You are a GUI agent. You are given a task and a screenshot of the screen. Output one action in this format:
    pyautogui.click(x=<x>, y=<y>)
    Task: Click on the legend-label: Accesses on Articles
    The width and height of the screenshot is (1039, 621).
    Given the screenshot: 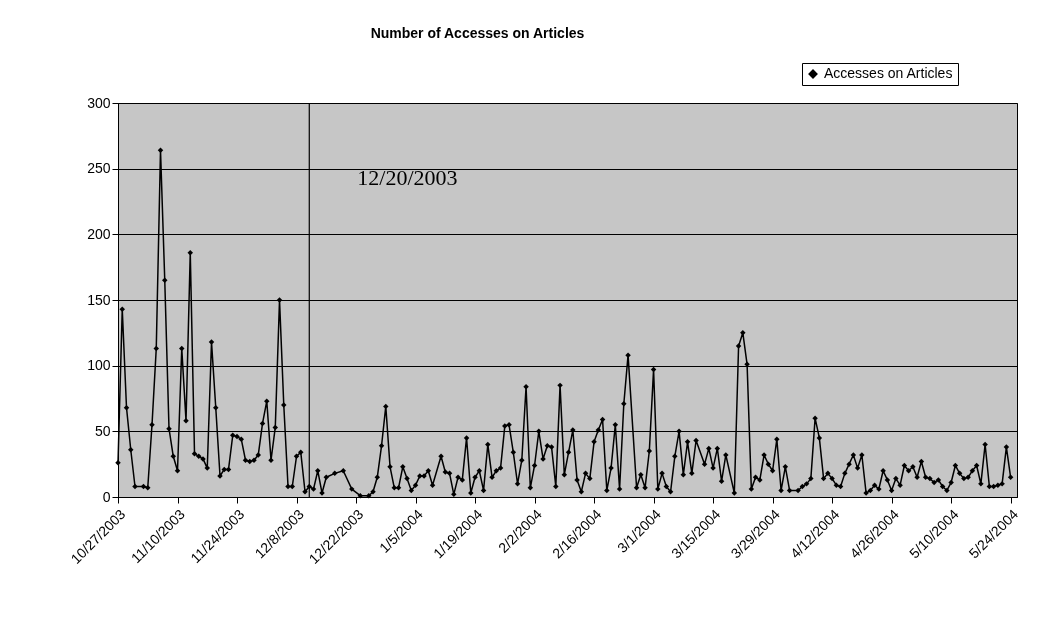 What is the action you would take?
    pyautogui.click(x=888, y=73)
    